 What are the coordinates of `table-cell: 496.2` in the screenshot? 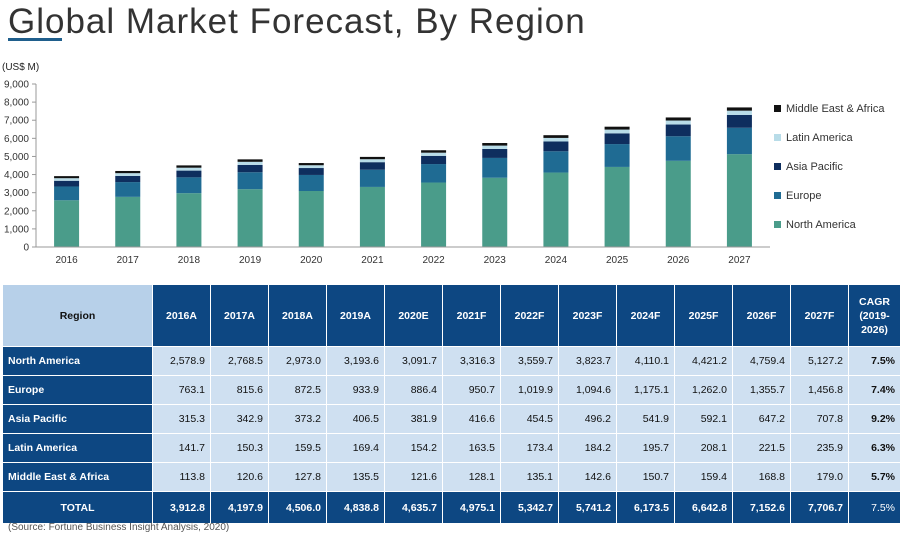 It's located at (587, 419).